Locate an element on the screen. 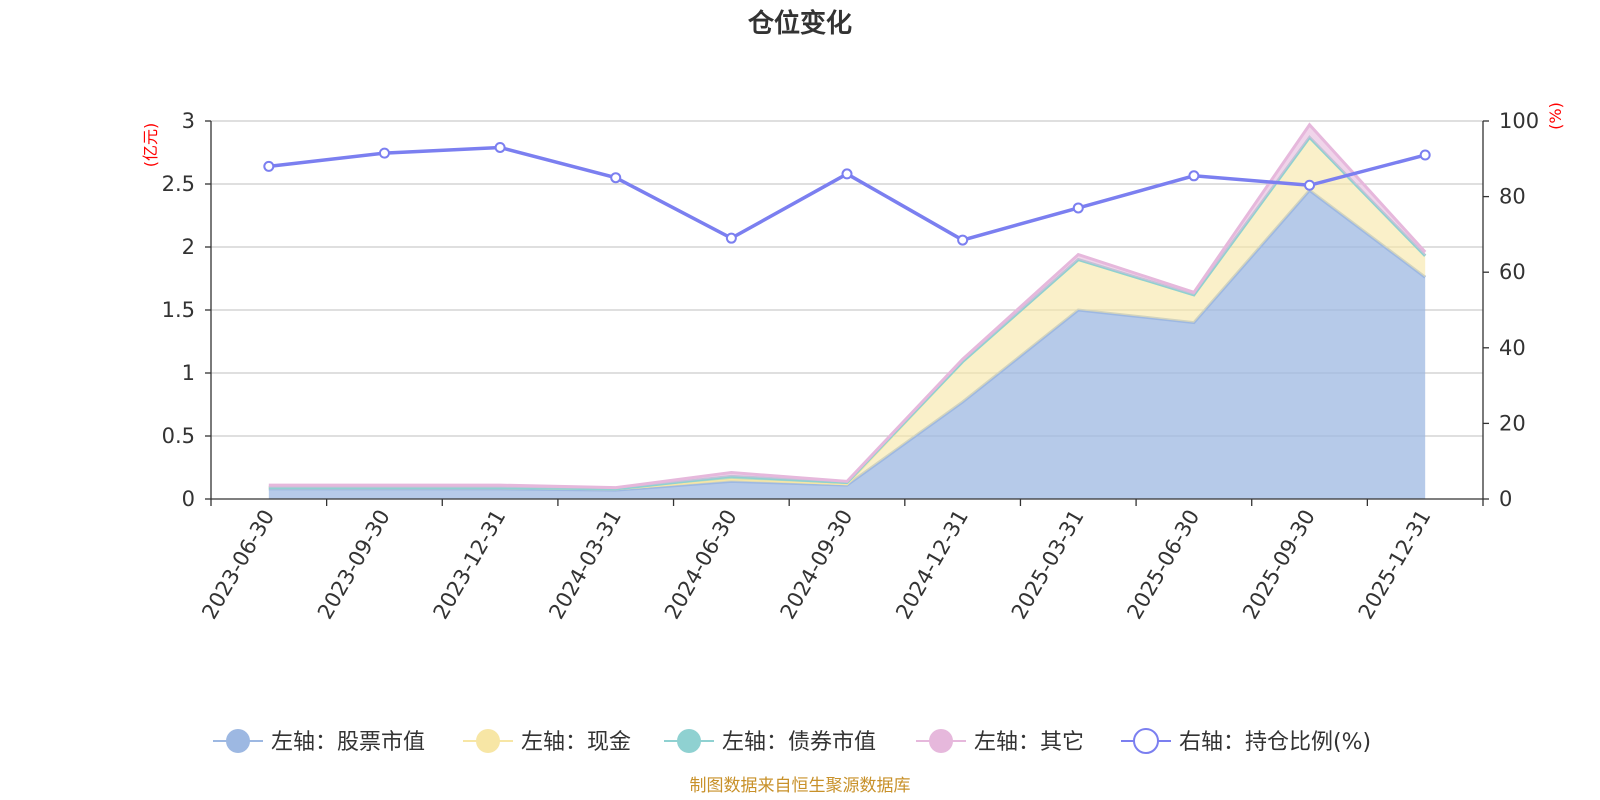 Image resolution: width=1600 pixels, height=800 pixels. x-axis-tick-label: 2023-12-31 is located at coordinates (470, 565).